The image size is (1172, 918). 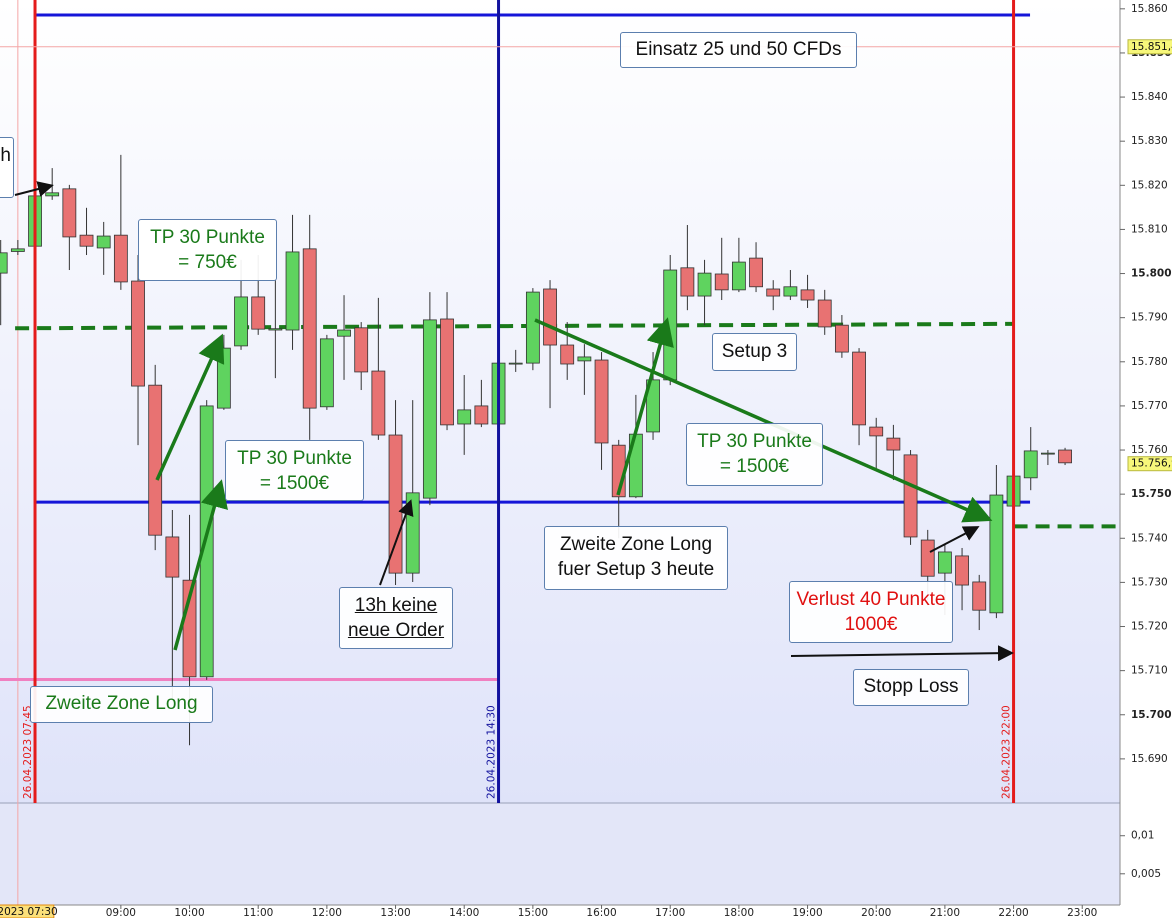 I want to click on annotation-text: 1000€, so click(x=871, y=624).